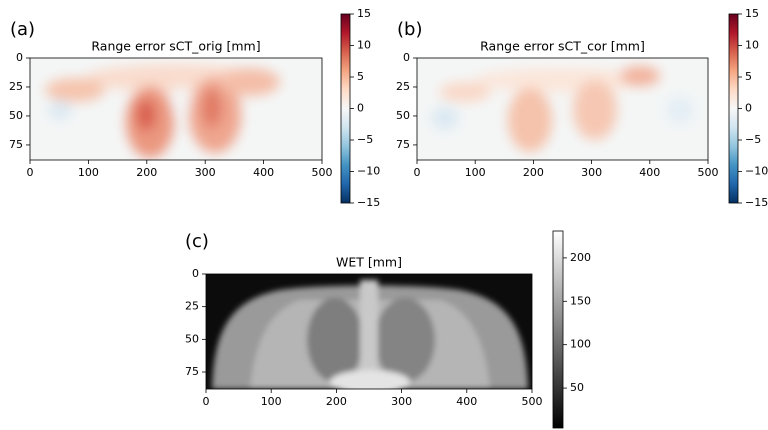 Image resolution: width=768 pixels, height=430 pixels. I want to click on colorbar-tick-label: 150, so click(580, 300).